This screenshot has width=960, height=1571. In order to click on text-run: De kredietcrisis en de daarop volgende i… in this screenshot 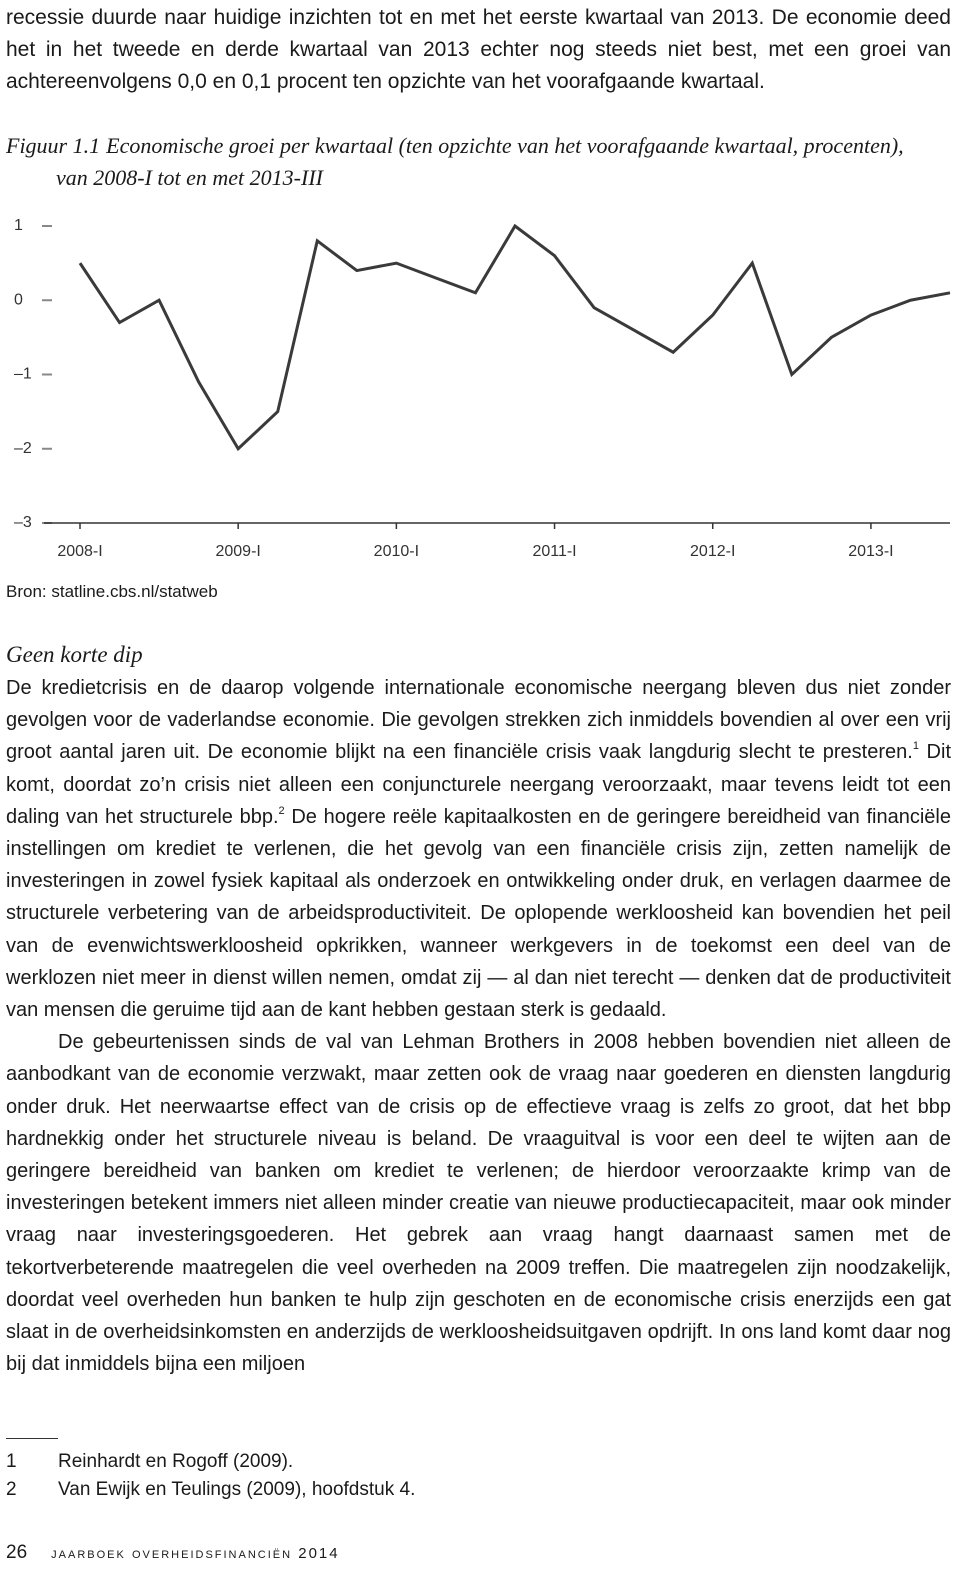, I will do `click(478, 720)`.